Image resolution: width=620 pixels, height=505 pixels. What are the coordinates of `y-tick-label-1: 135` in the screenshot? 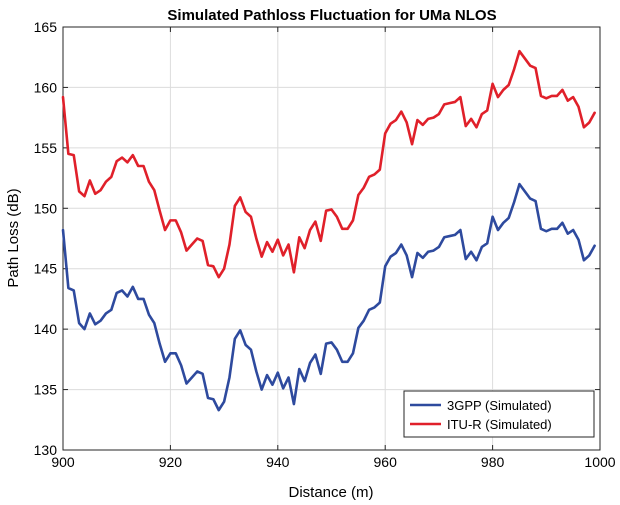 It's located at (46, 390).